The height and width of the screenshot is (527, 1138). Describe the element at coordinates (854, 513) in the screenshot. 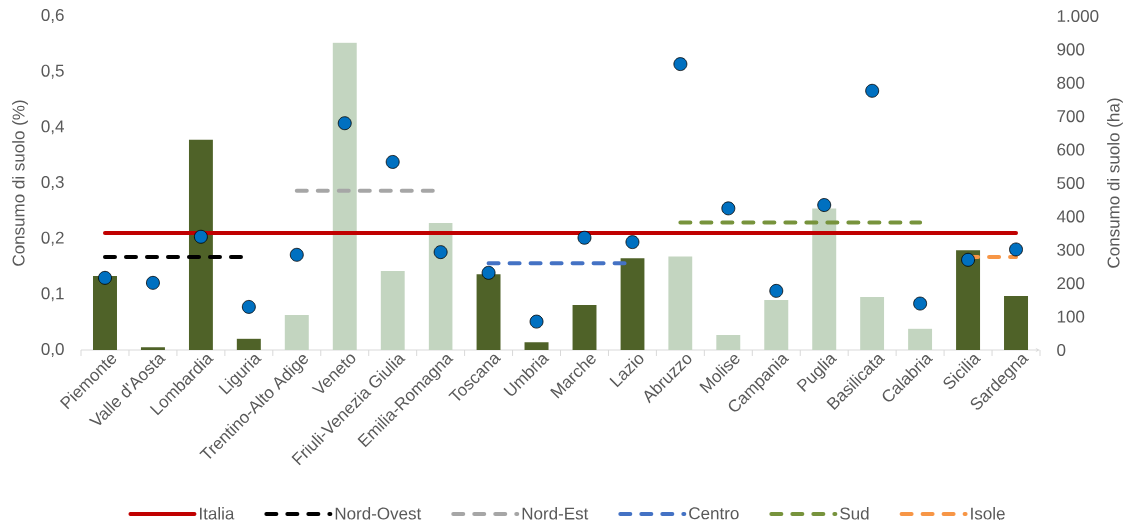

I see `legend-label: Sud` at that location.